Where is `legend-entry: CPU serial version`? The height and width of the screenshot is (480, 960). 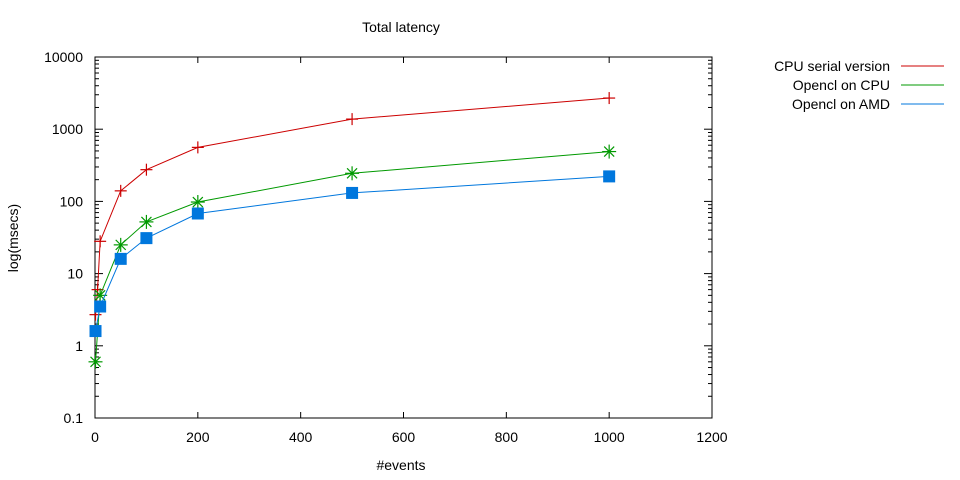 legend-entry: CPU serial version is located at coordinates (859, 66).